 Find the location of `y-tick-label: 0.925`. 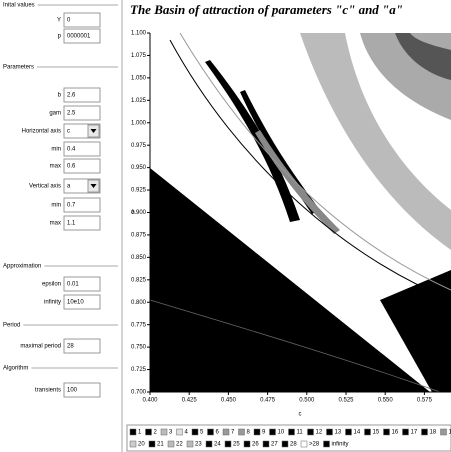

y-tick-label: 0.925 is located at coordinates (139, 191).